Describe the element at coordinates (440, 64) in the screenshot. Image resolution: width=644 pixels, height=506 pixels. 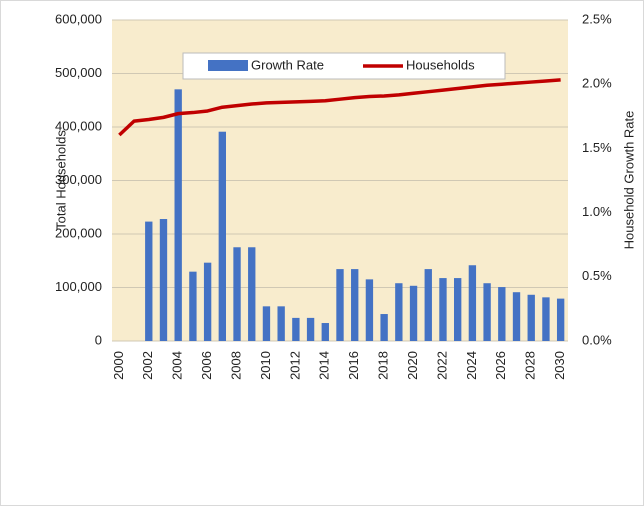
I see `legend-label: Households` at that location.